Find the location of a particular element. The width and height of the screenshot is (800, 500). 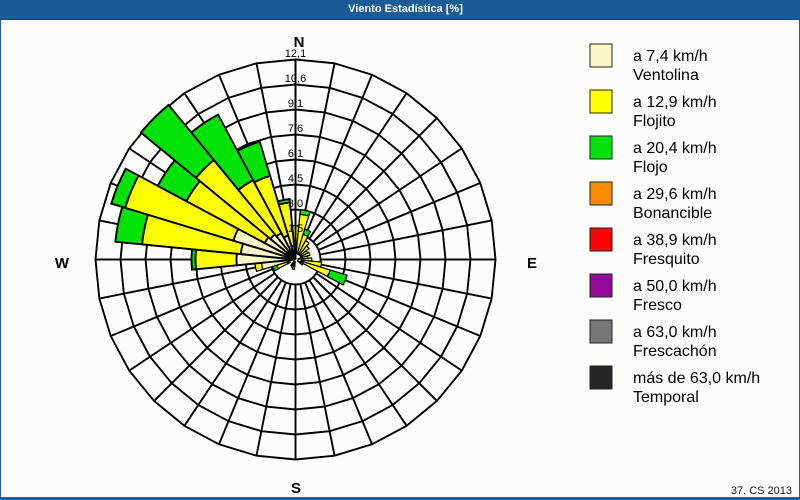

svg-text: Flojo is located at coordinates (650, 167).